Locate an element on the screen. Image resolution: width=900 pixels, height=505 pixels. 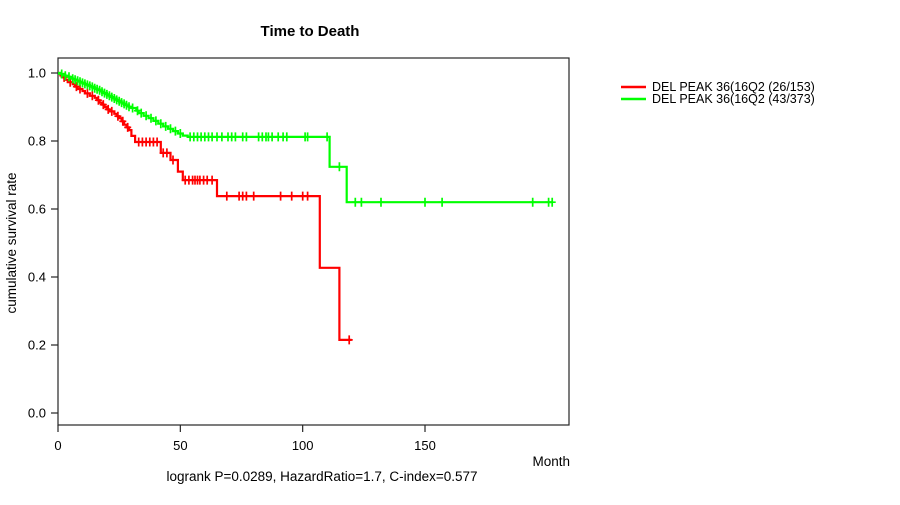
y-tick-label: 1.0 is located at coordinates (37, 73).